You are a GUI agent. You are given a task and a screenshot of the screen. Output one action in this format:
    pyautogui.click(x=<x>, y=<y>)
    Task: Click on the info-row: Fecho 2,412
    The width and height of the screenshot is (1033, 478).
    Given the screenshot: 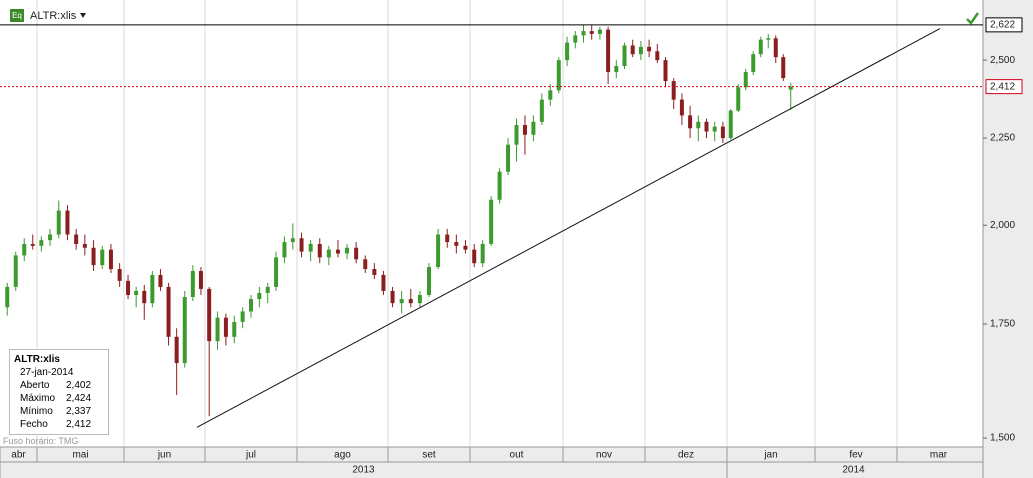 What is the action you would take?
    pyautogui.click(x=59, y=424)
    